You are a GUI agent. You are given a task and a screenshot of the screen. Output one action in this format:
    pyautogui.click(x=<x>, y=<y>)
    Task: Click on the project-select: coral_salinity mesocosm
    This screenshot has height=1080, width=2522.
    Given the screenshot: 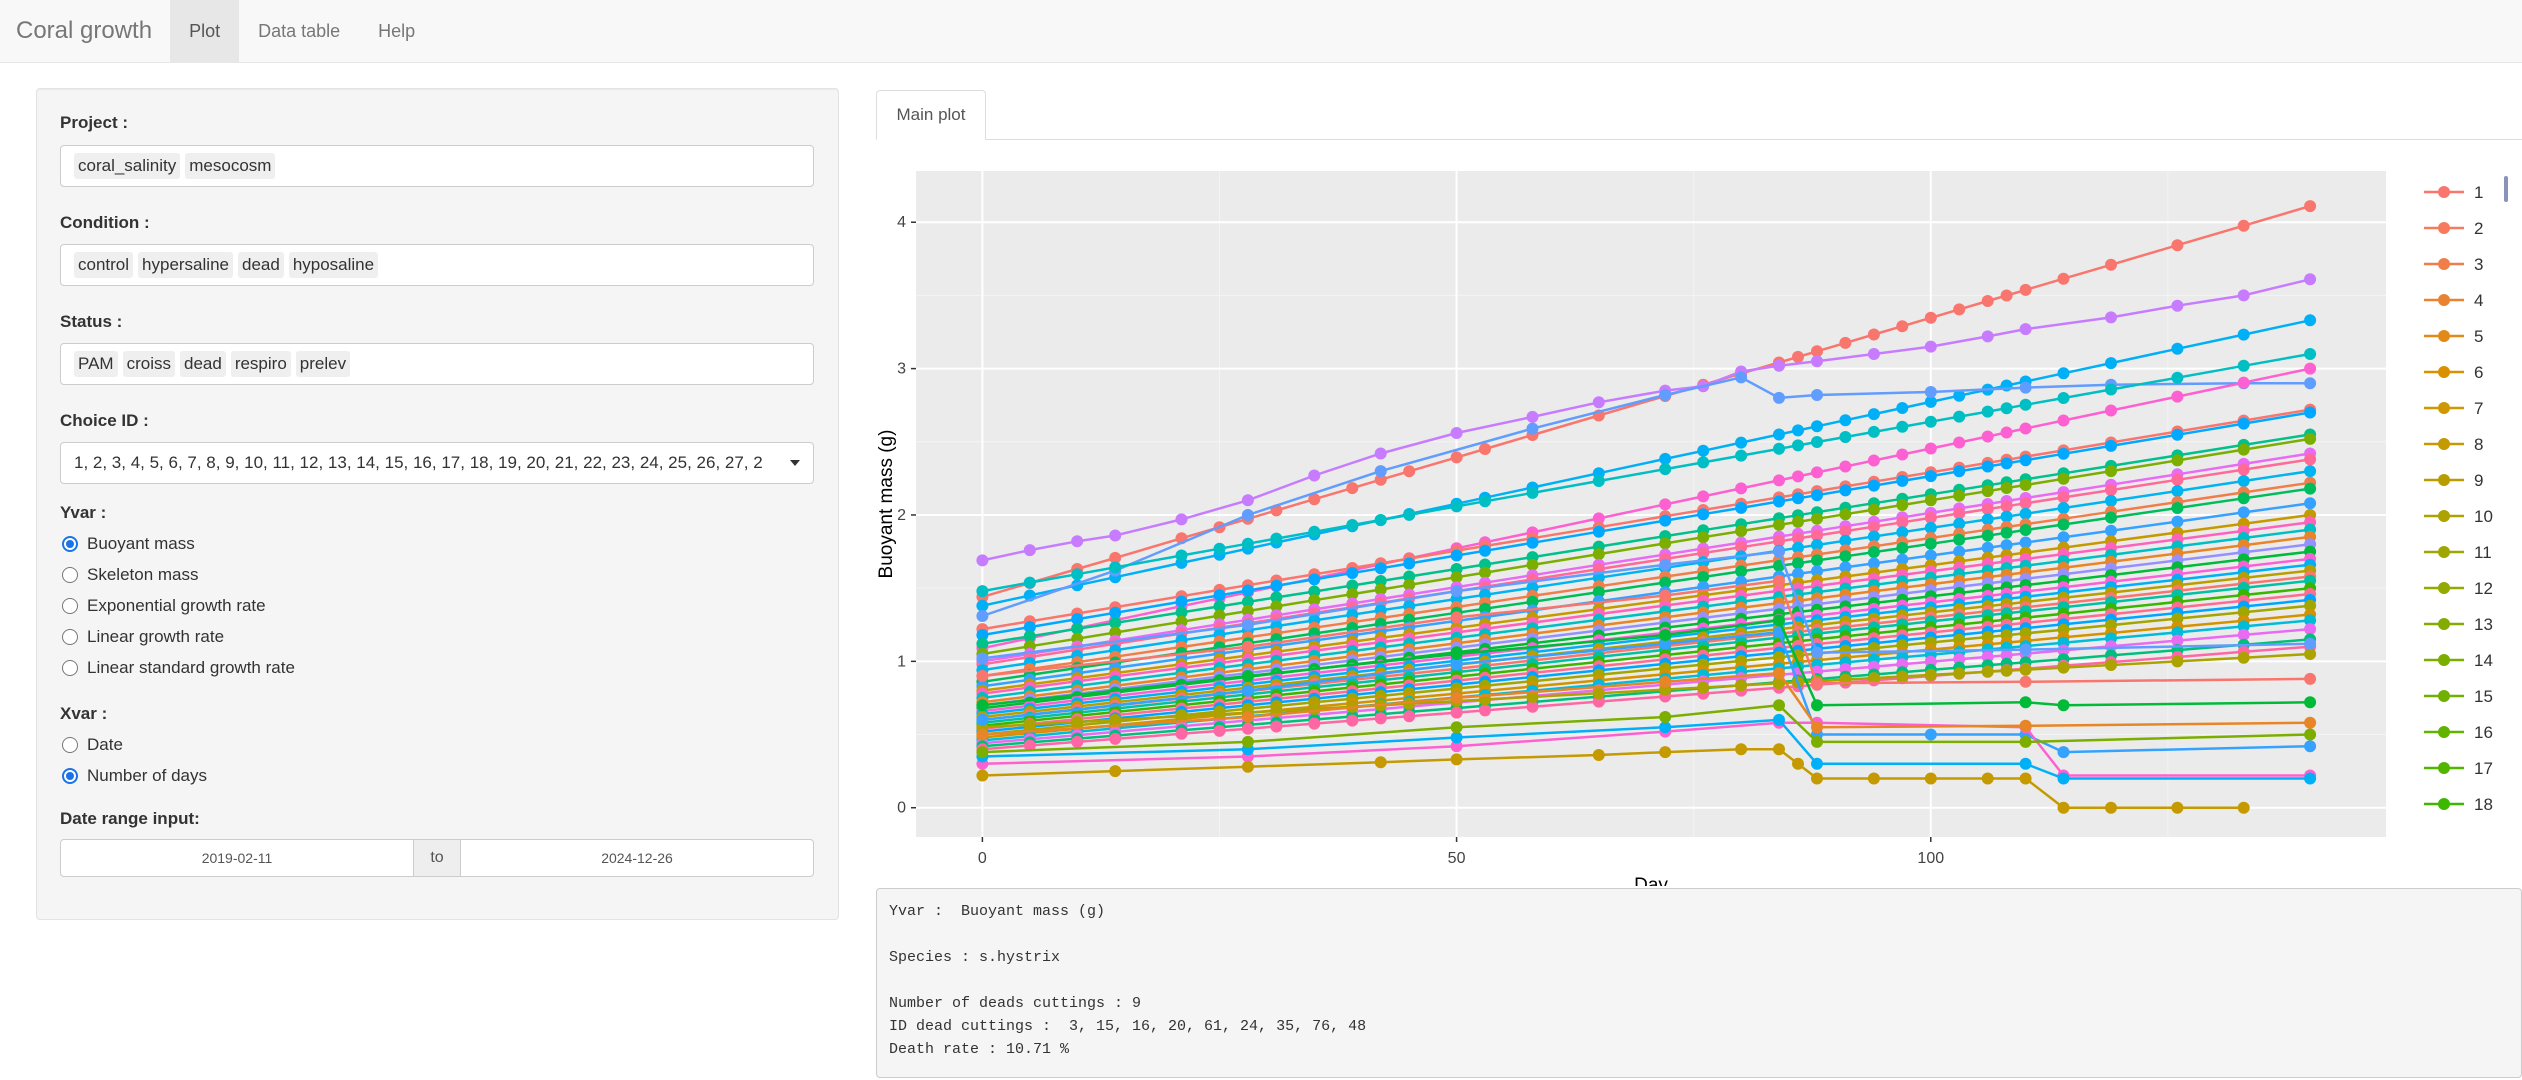 What is the action you would take?
    pyautogui.click(x=437, y=166)
    